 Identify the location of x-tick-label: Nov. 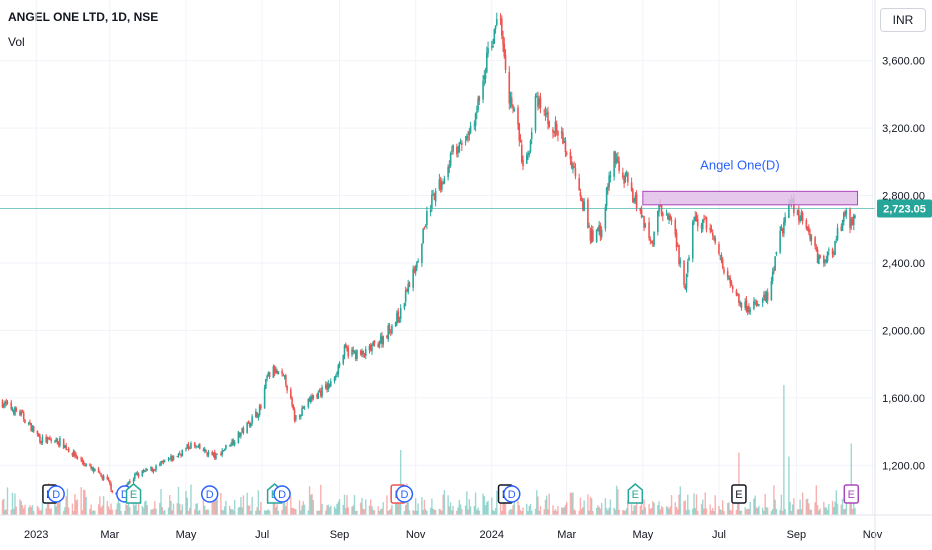
(873, 535).